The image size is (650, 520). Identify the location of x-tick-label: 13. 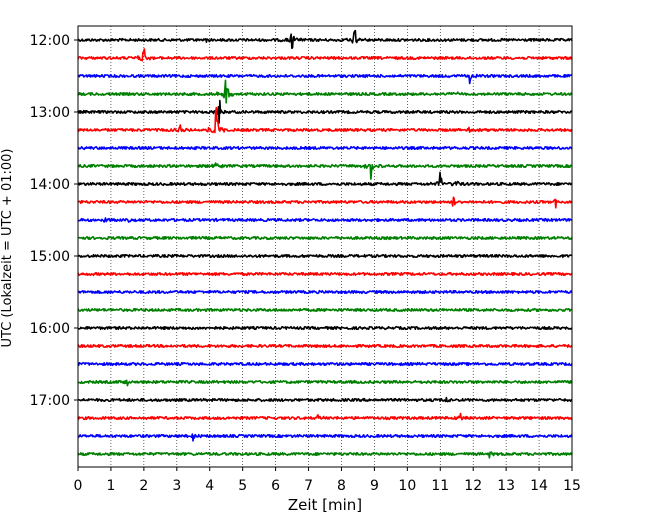
(506, 486).